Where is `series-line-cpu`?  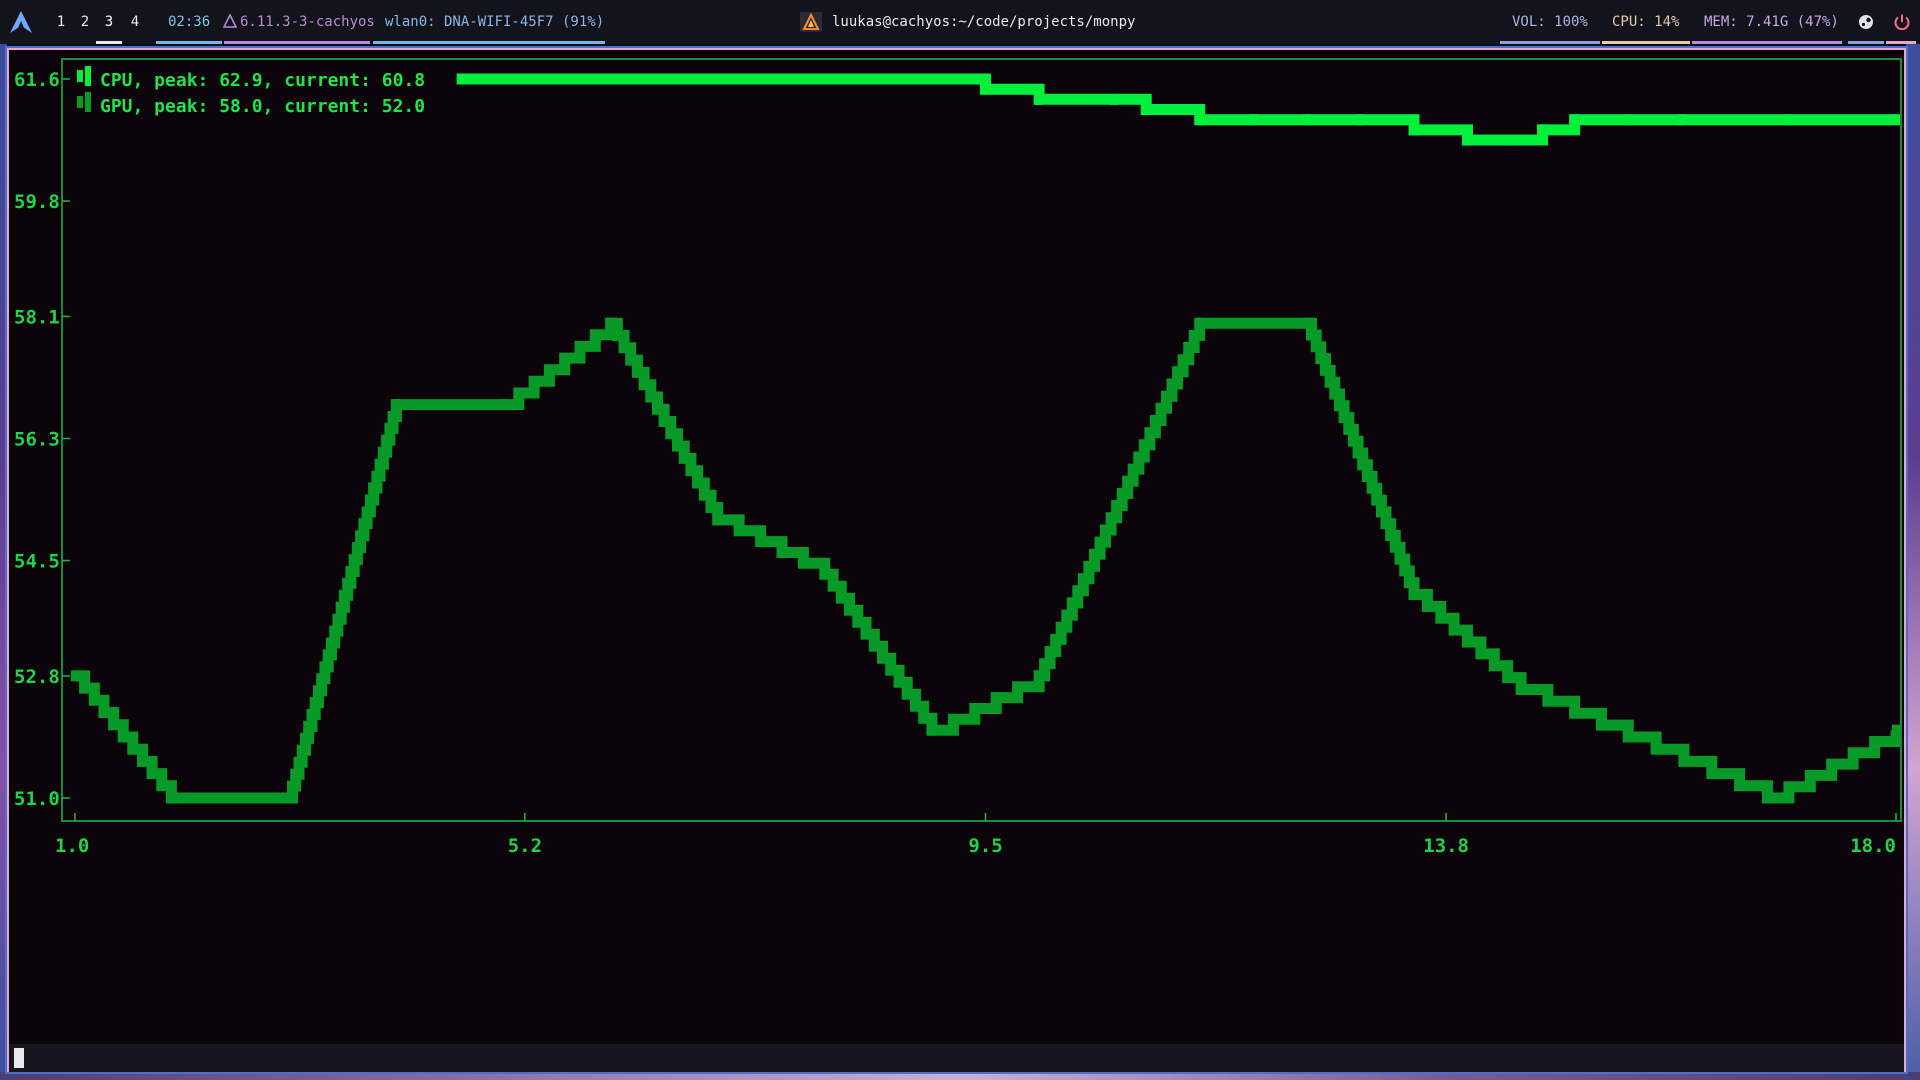
series-line-cpu is located at coordinates (1178, 109).